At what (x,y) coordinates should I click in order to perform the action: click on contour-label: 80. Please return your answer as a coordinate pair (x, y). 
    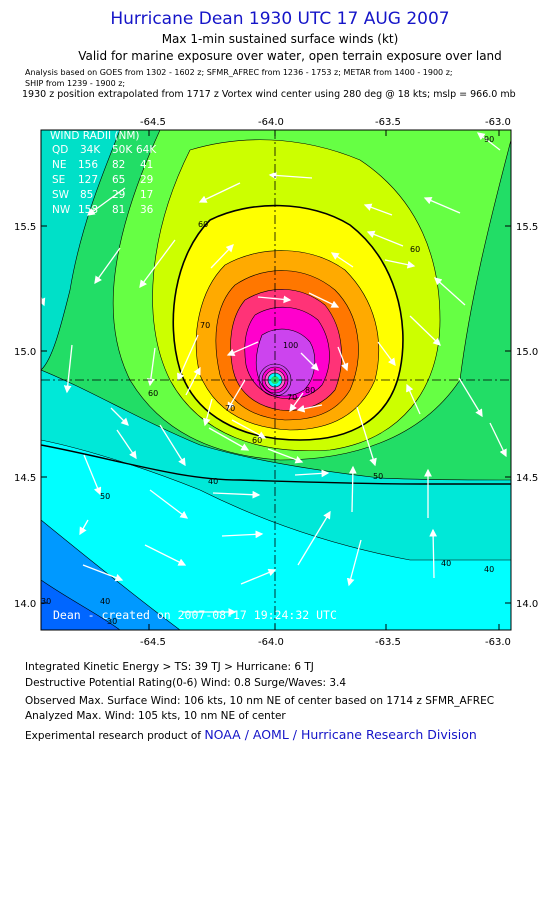
    Looking at the image, I should click on (310, 390).